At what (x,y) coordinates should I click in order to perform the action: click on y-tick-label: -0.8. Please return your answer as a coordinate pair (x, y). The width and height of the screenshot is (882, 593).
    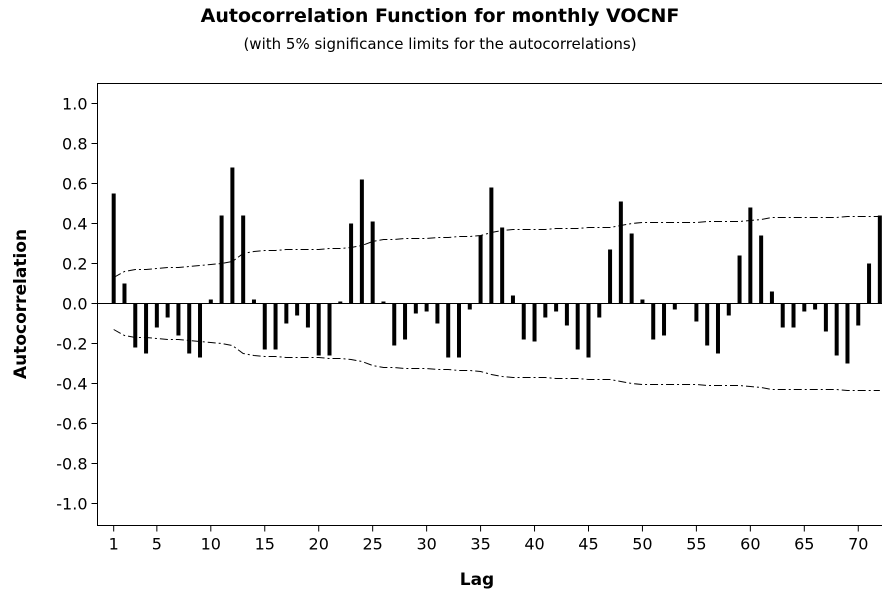
    Looking at the image, I should click on (71, 464).